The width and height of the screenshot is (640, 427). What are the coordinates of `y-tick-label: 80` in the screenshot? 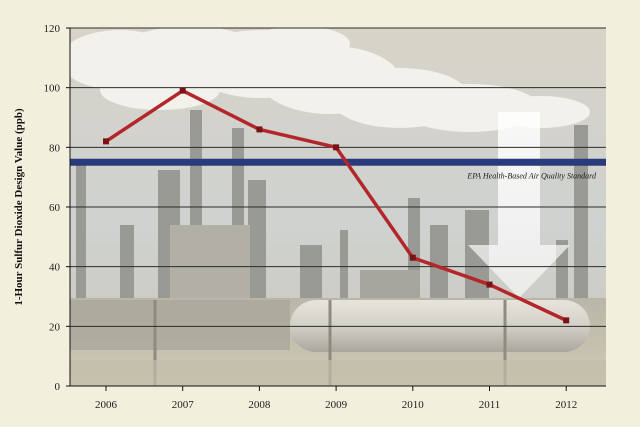 It's located at (55, 148).